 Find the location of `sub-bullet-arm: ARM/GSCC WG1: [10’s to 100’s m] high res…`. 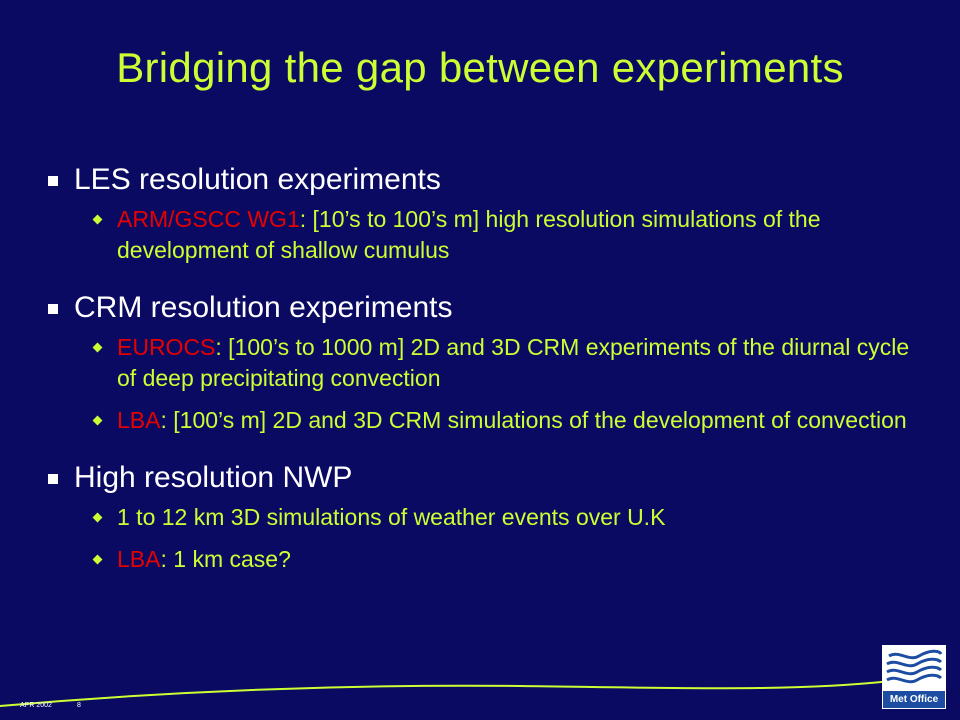

sub-bullet-arm: ARM/GSCC WG1: [10’s to 100’s m] high res… is located at coordinates (509, 235).